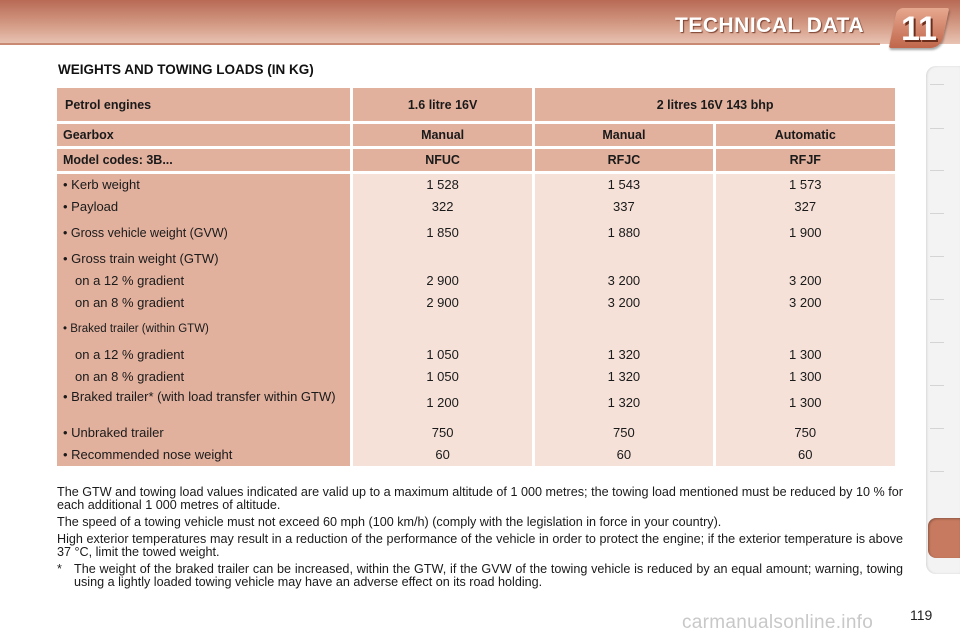 The width and height of the screenshot is (960, 640). What do you see at coordinates (624, 160) in the screenshot?
I see `model-code-value: RFJC` at bounding box center [624, 160].